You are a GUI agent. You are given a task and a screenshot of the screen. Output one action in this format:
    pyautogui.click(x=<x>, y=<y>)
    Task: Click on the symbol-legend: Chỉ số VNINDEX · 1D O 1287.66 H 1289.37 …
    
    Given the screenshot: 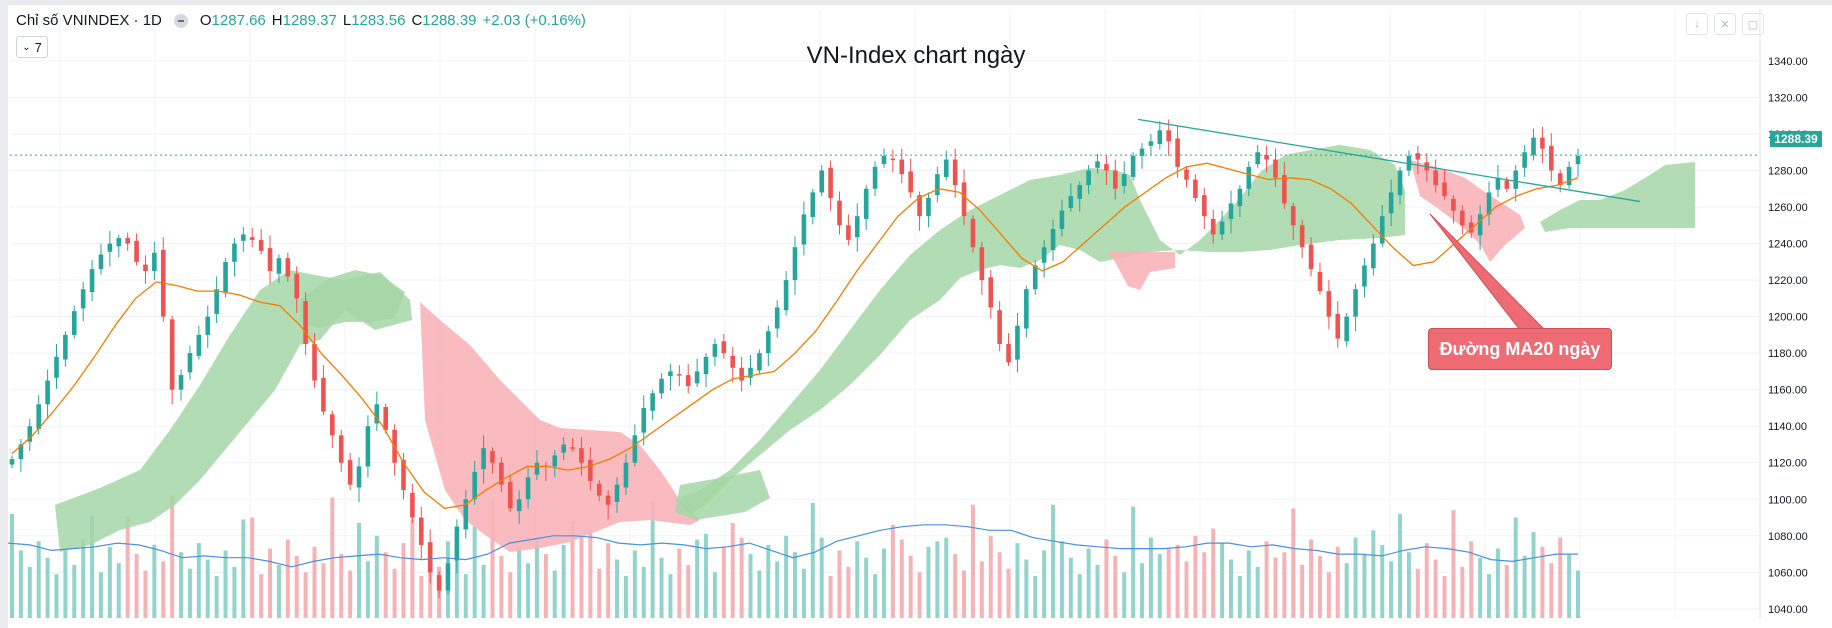 What is the action you would take?
    pyautogui.click(x=304, y=20)
    